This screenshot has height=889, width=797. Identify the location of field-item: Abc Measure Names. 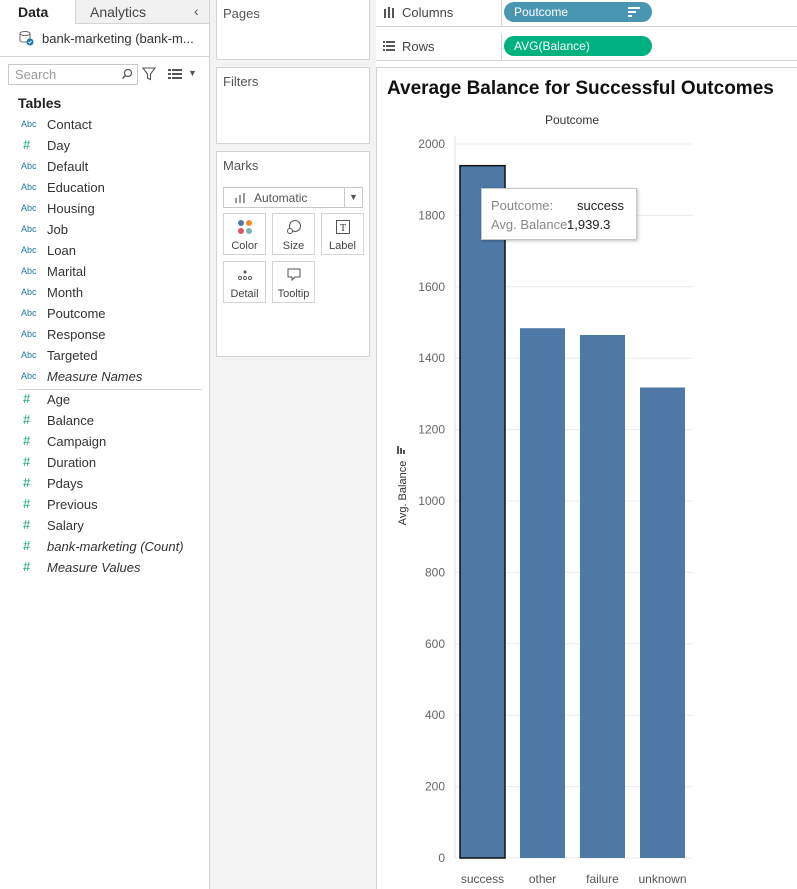
(104, 377).